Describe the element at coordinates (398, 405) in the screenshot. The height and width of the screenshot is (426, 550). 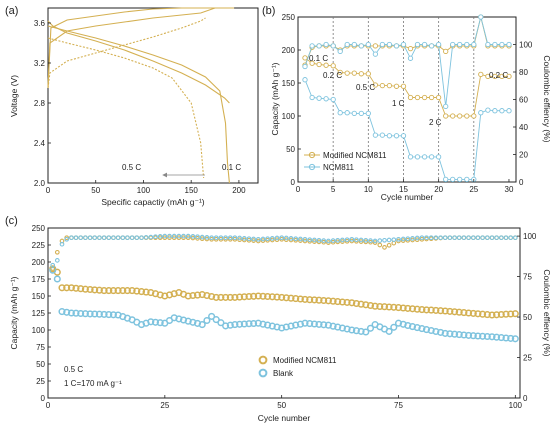
I see `x-tick-label-c: 75` at that location.